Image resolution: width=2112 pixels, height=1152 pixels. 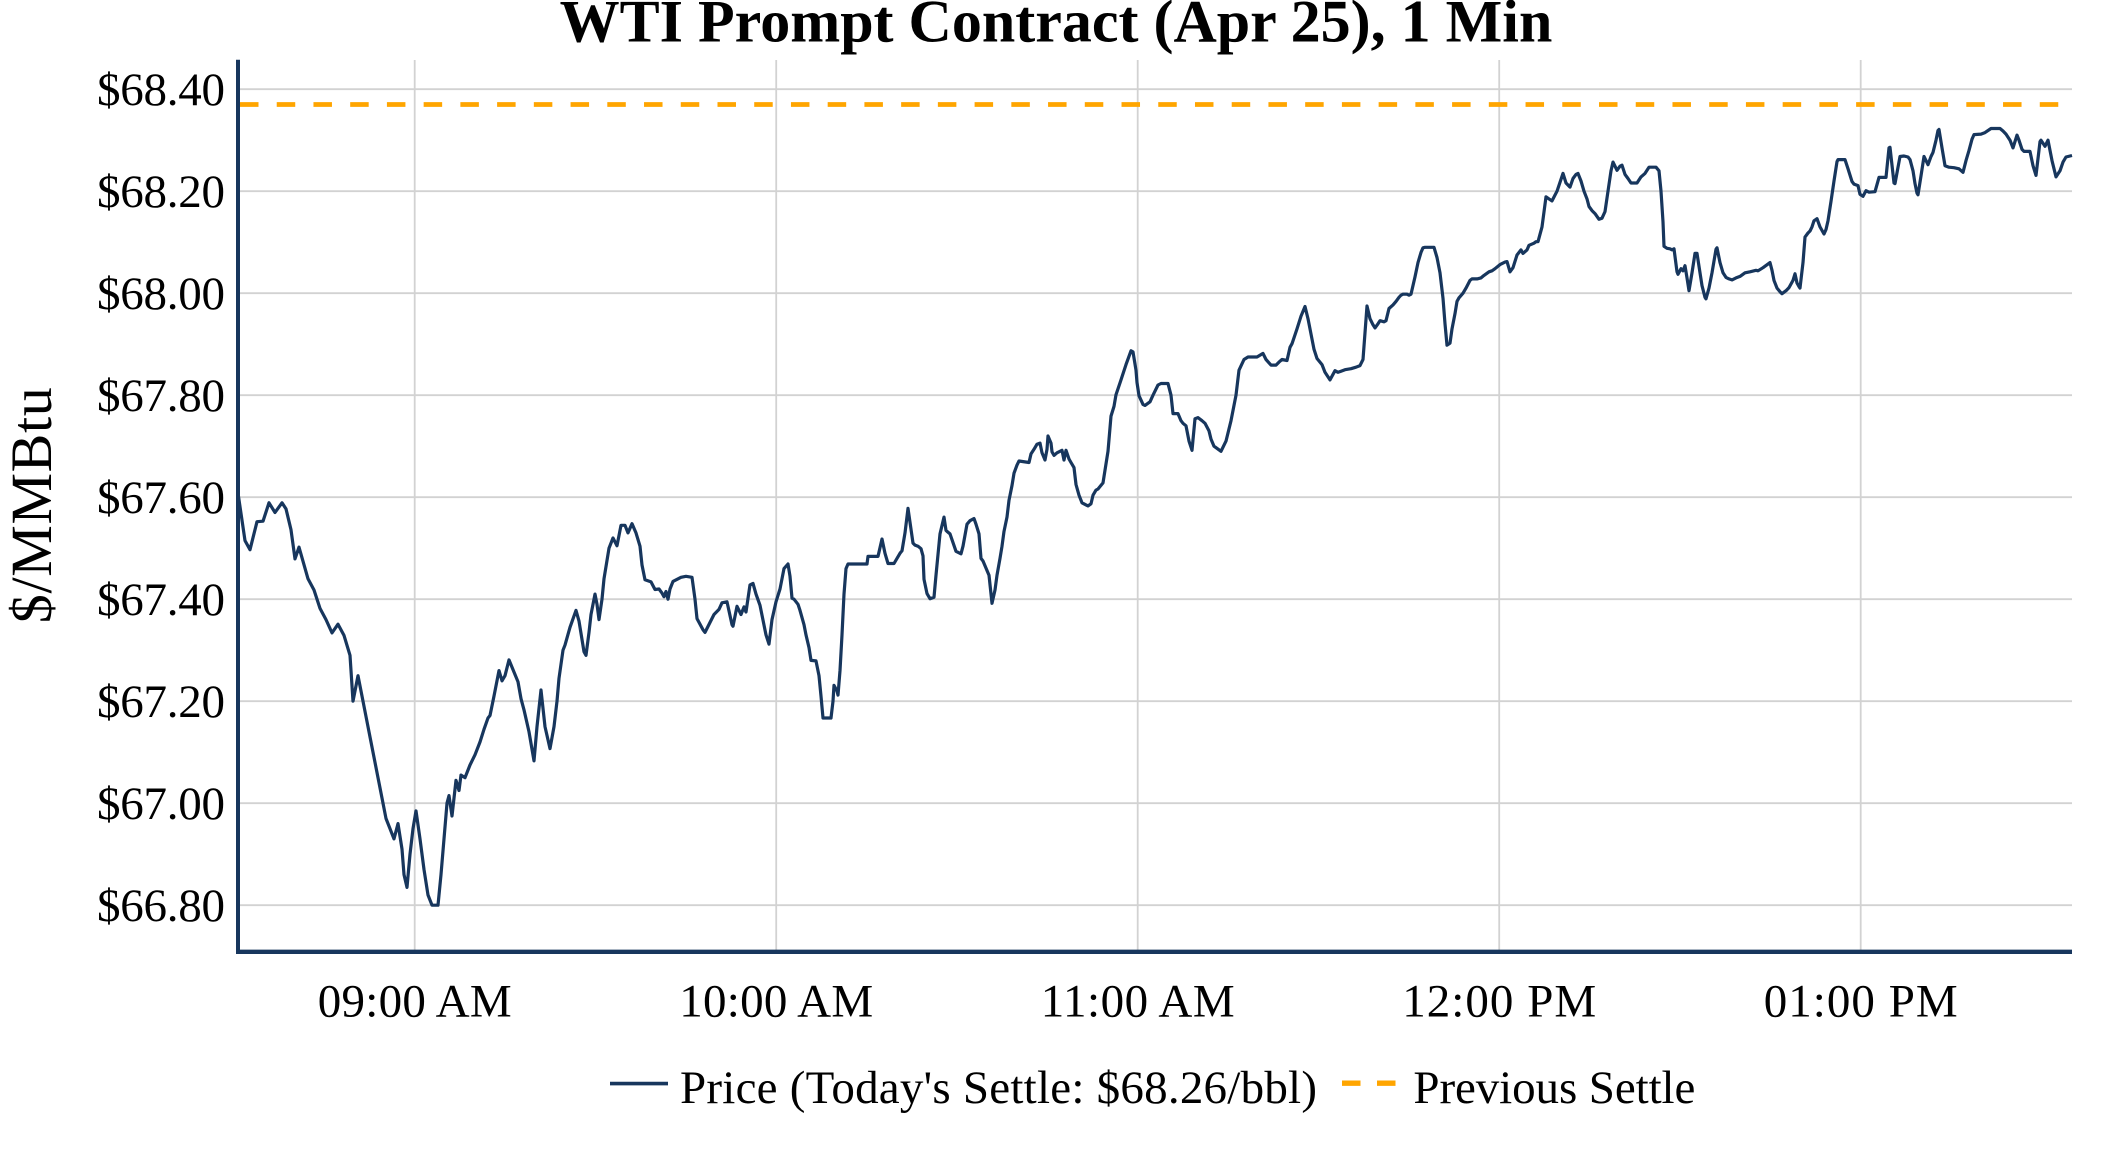 I want to click on svg-text: $68.00, so click(x=161, y=294).